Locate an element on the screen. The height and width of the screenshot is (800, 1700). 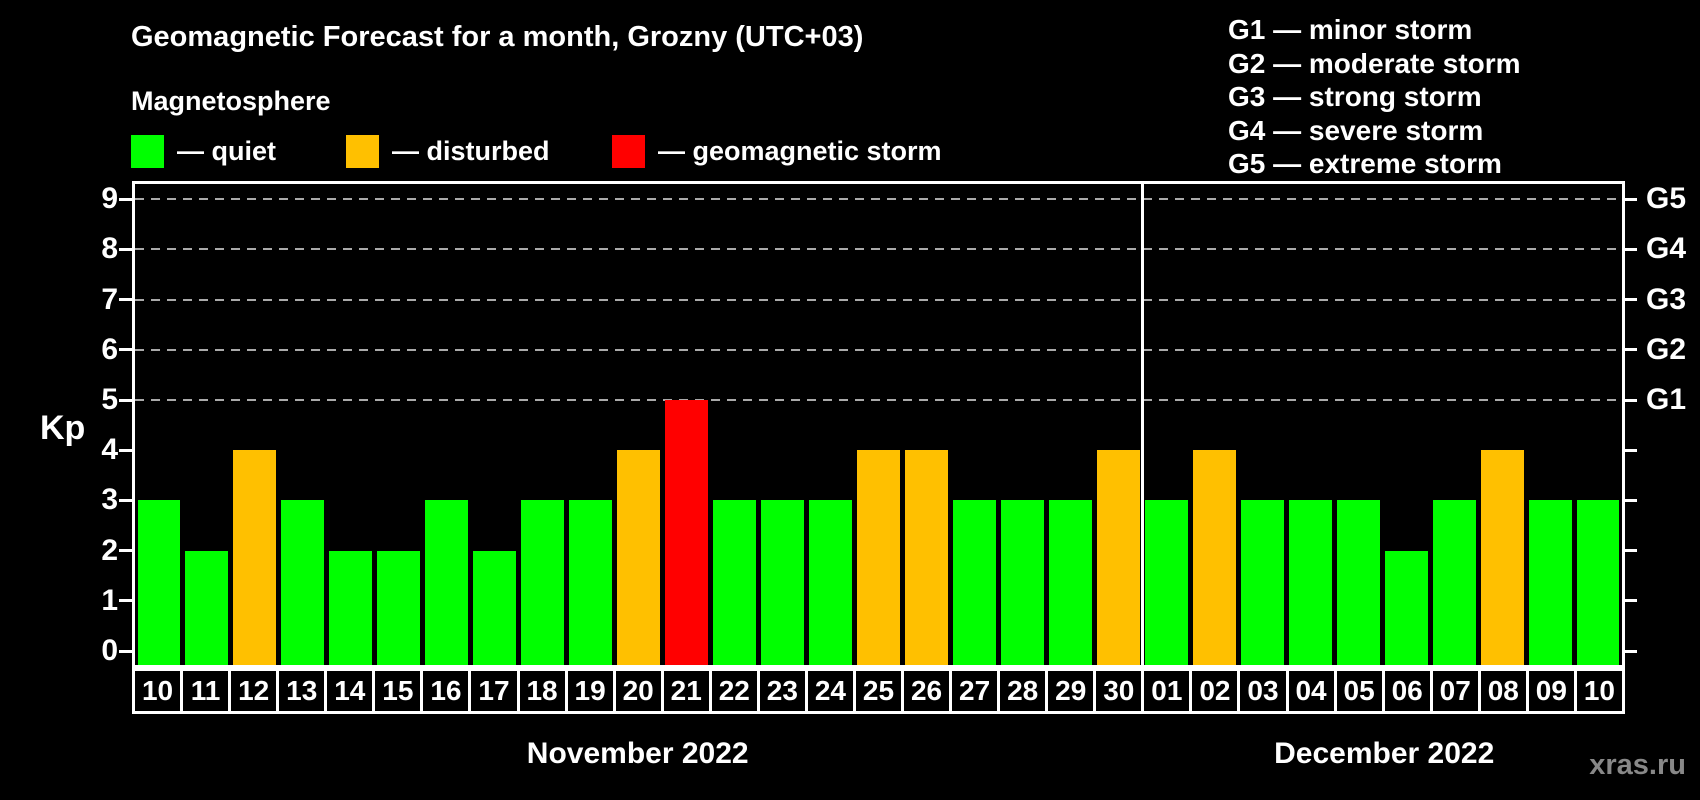
date-cell-13: 13 is located at coordinates (302, 691).